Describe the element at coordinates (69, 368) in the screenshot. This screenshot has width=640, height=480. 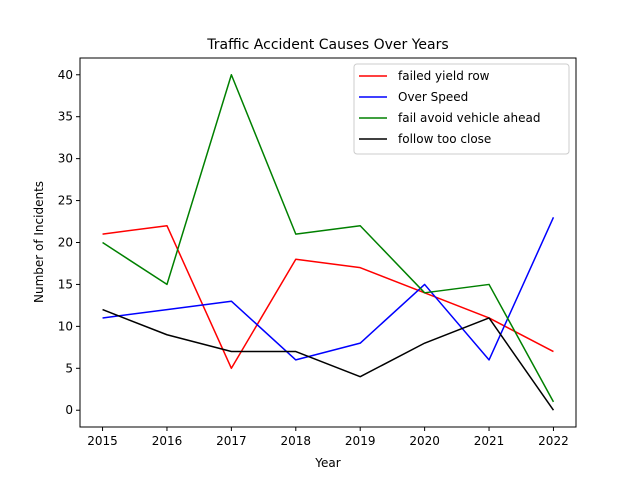
I see `y-tick-label: 5` at that location.